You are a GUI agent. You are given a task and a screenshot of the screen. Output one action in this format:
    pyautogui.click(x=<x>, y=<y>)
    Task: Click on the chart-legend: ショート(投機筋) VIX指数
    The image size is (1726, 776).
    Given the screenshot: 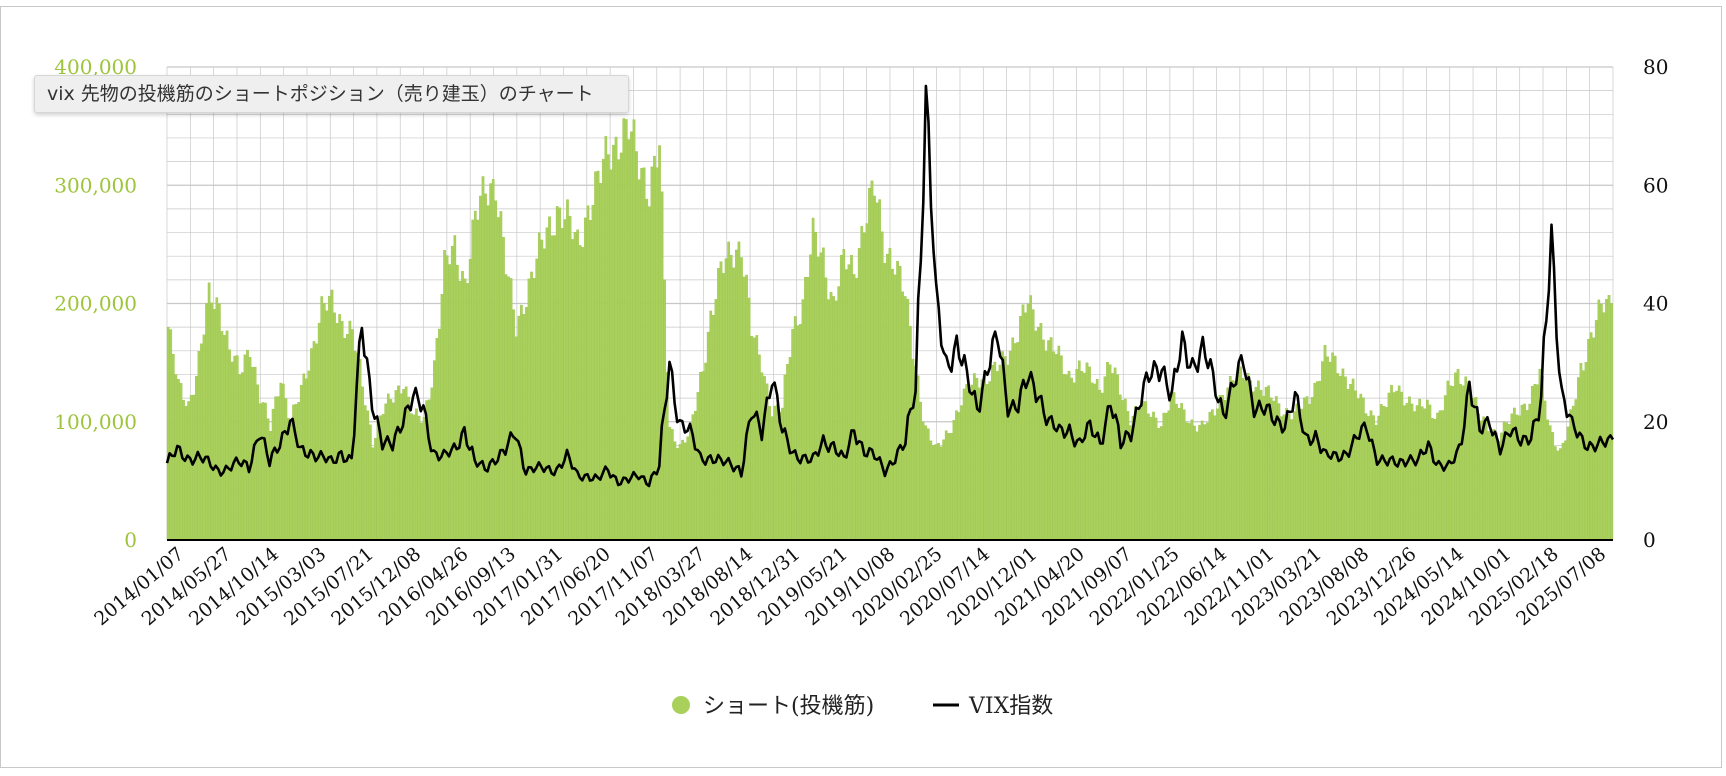 What is the action you would take?
    pyautogui.click(x=862, y=706)
    